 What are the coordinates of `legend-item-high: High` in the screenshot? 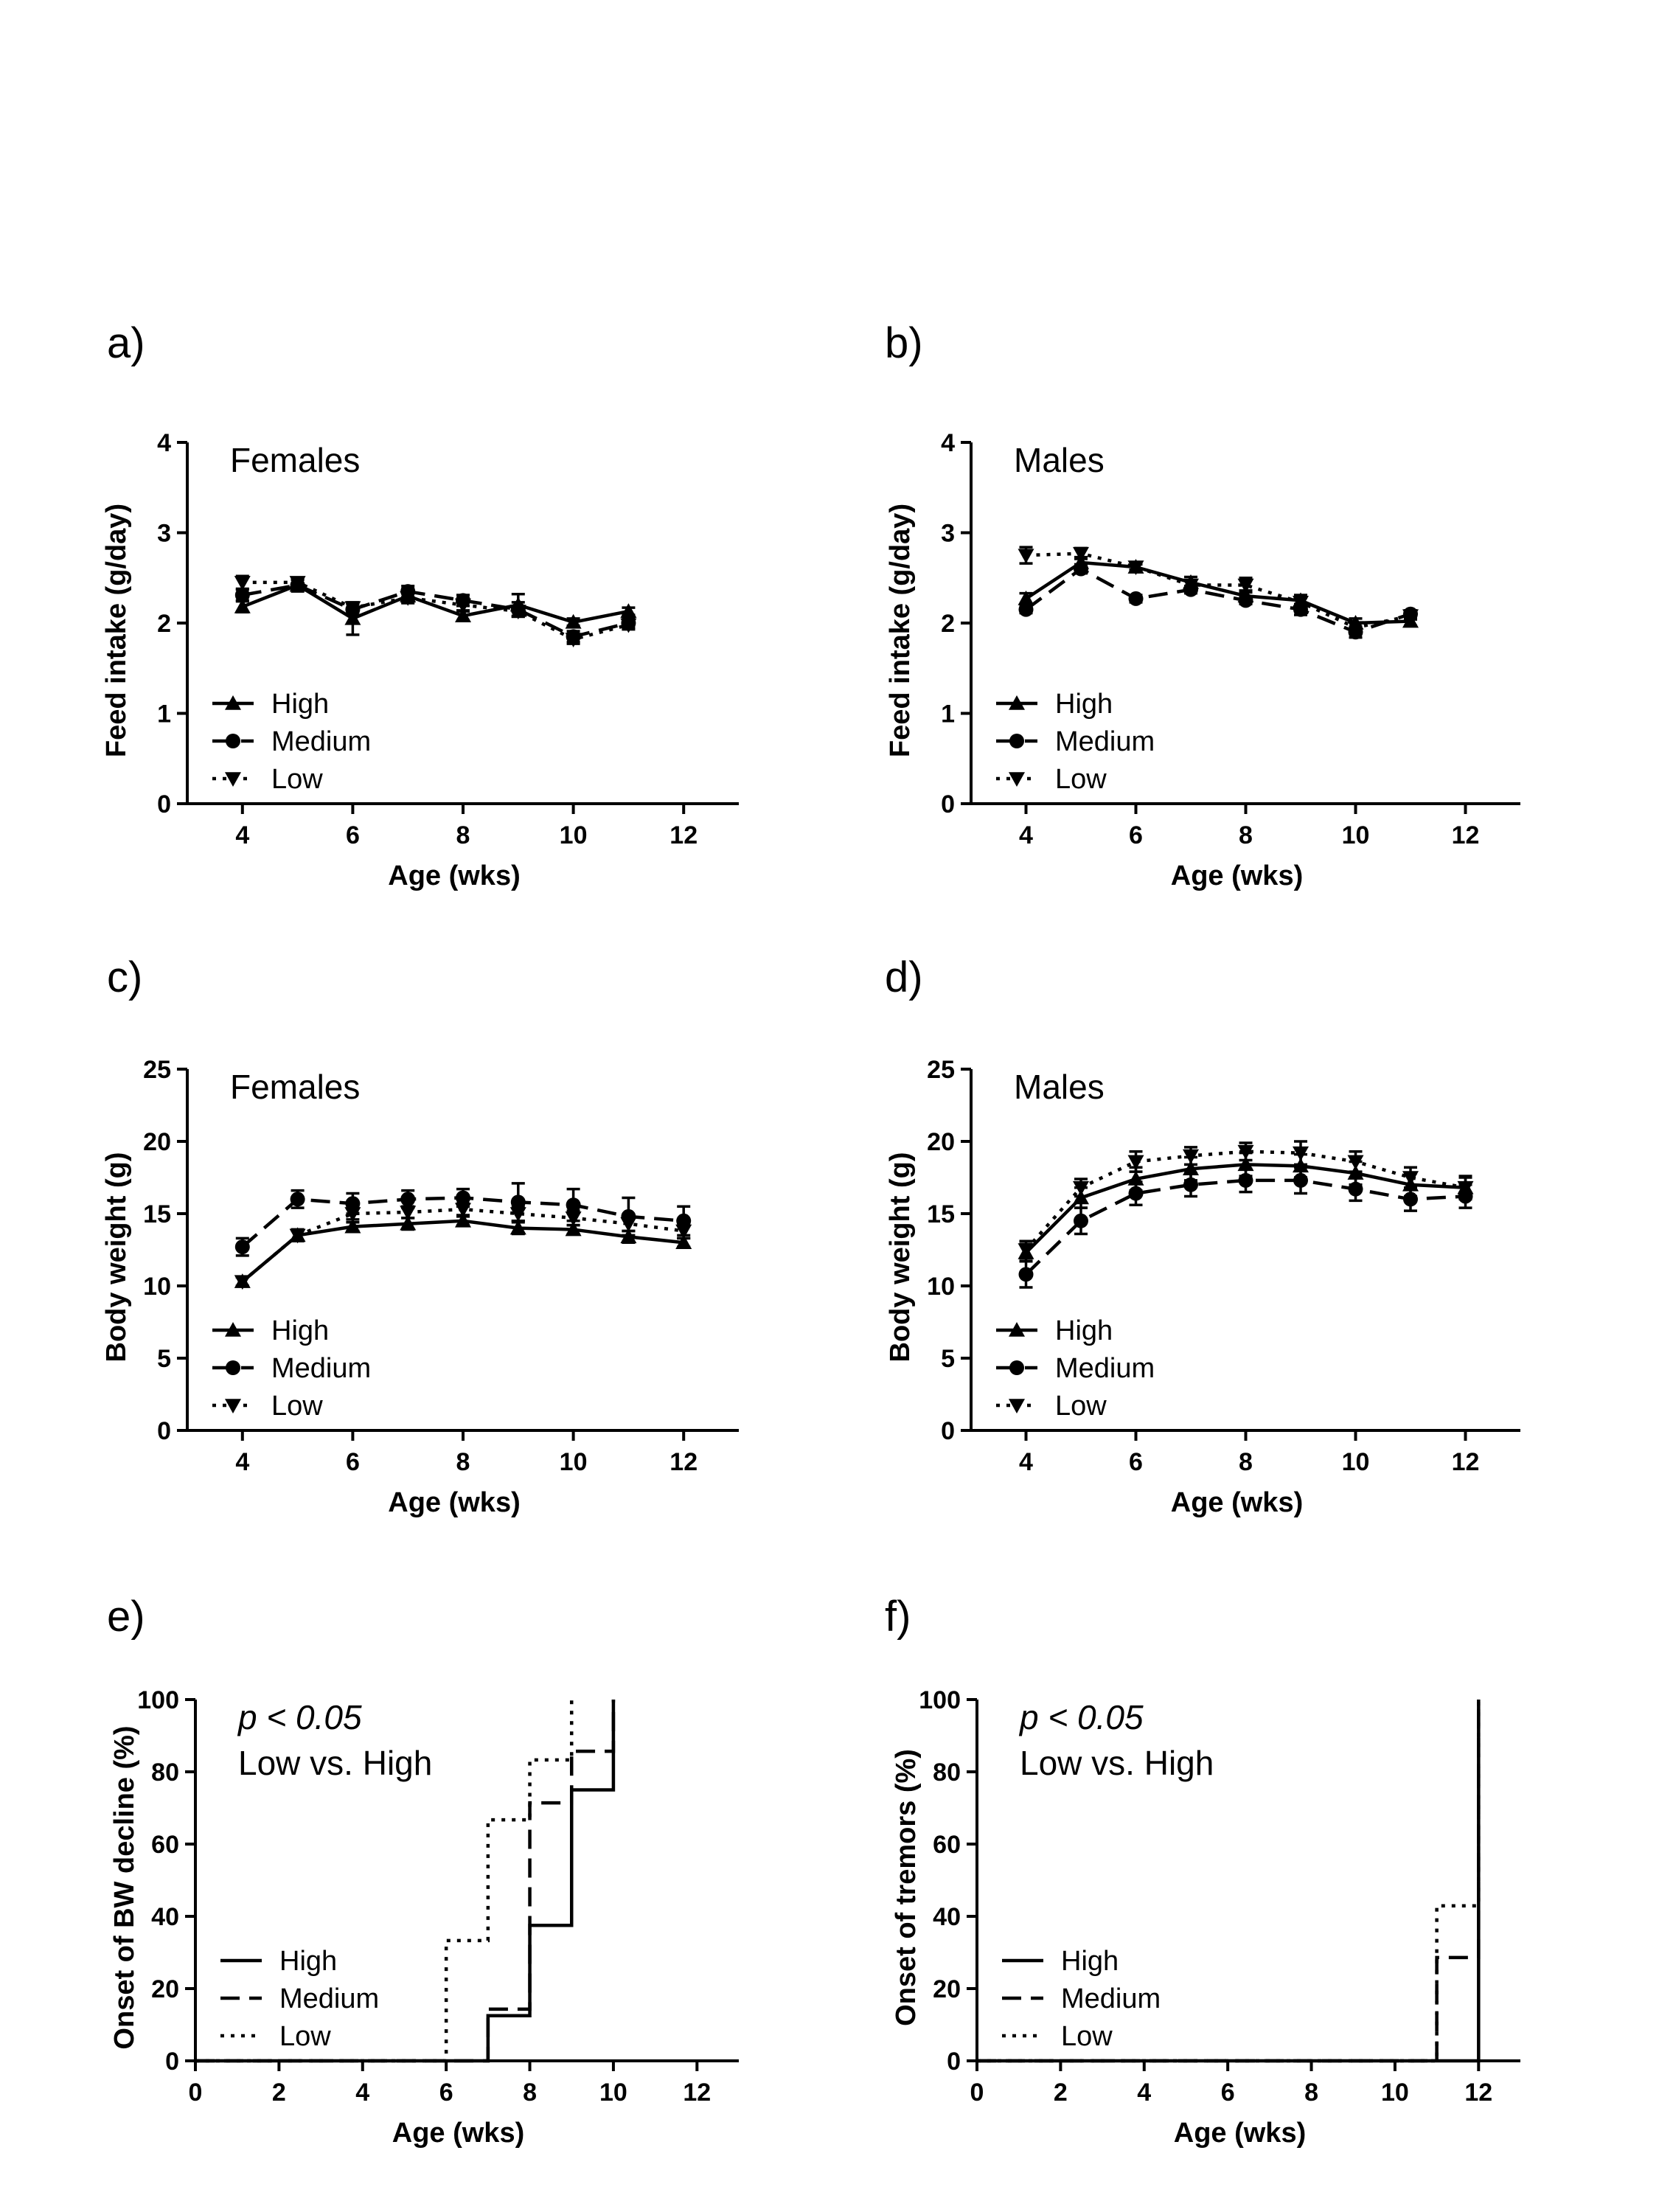 It's located at (270, 1330).